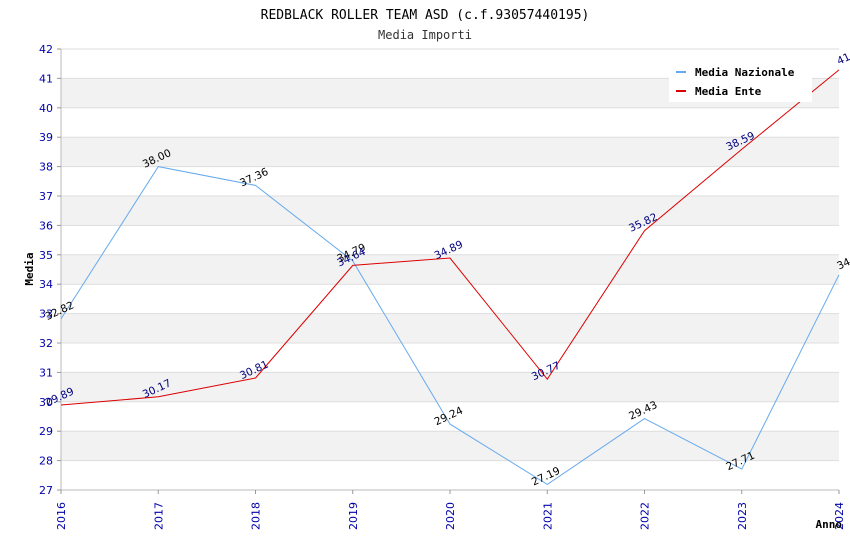 The width and height of the screenshot is (850, 550). What do you see at coordinates (158, 516) in the screenshot?
I see `x-tick-label: 2017` at bounding box center [158, 516].